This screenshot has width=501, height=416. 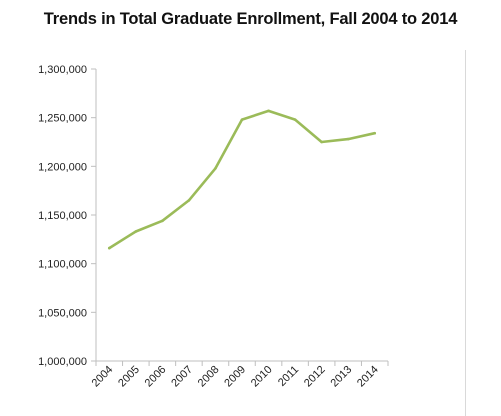 What do you see at coordinates (103, 377) in the screenshot?
I see `x-tick-label: 2004` at bounding box center [103, 377].